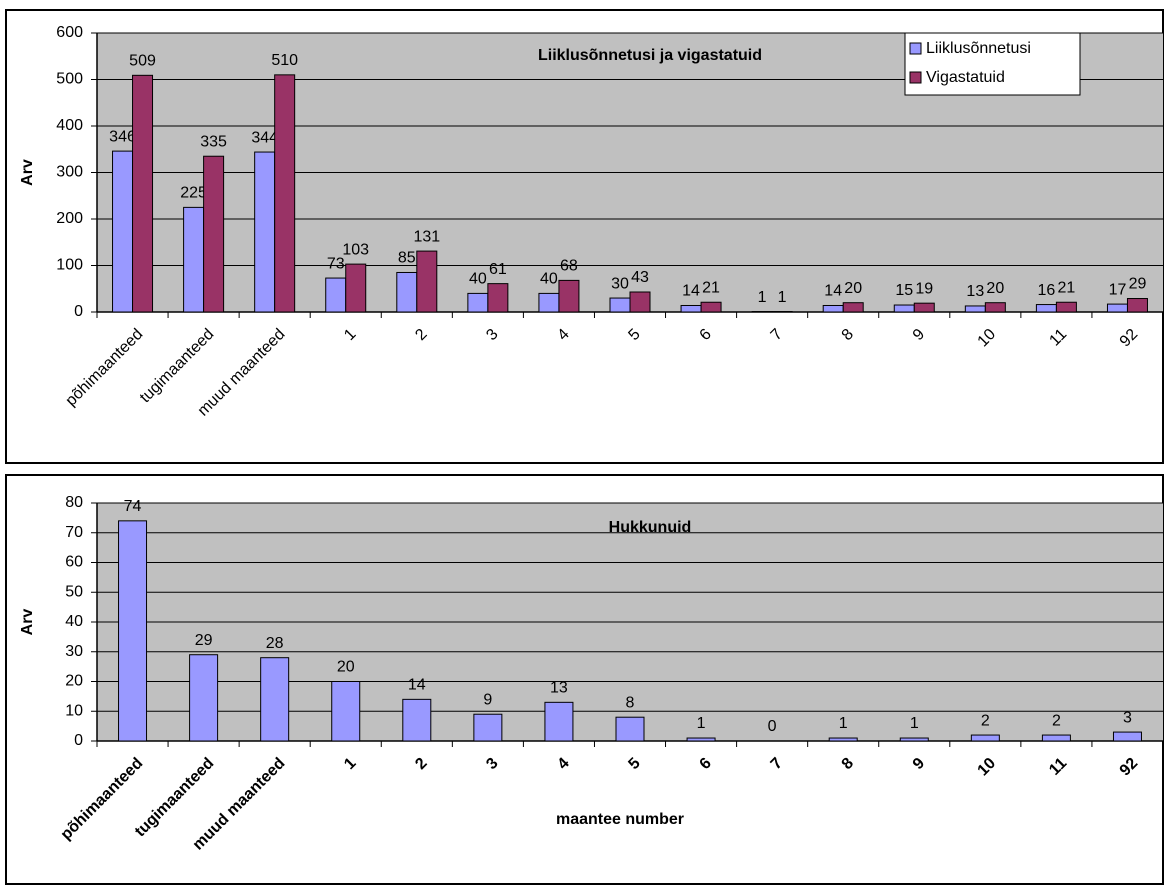 Image resolution: width=1167 pixels, height=893 pixels. What do you see at coordinates (1118, 289) in the screenshot?
I see `data-label: 17` at bounding box center [1118, 289].